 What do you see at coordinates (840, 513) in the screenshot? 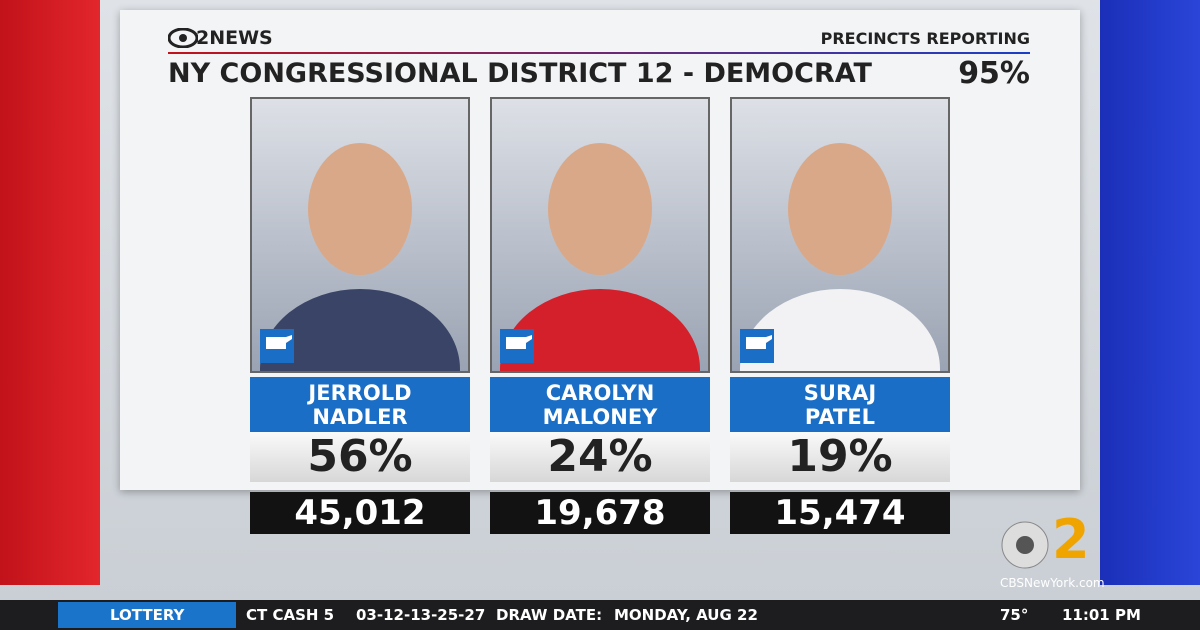
I see `vote-count: 15,474` at bounding box center [840, 513].